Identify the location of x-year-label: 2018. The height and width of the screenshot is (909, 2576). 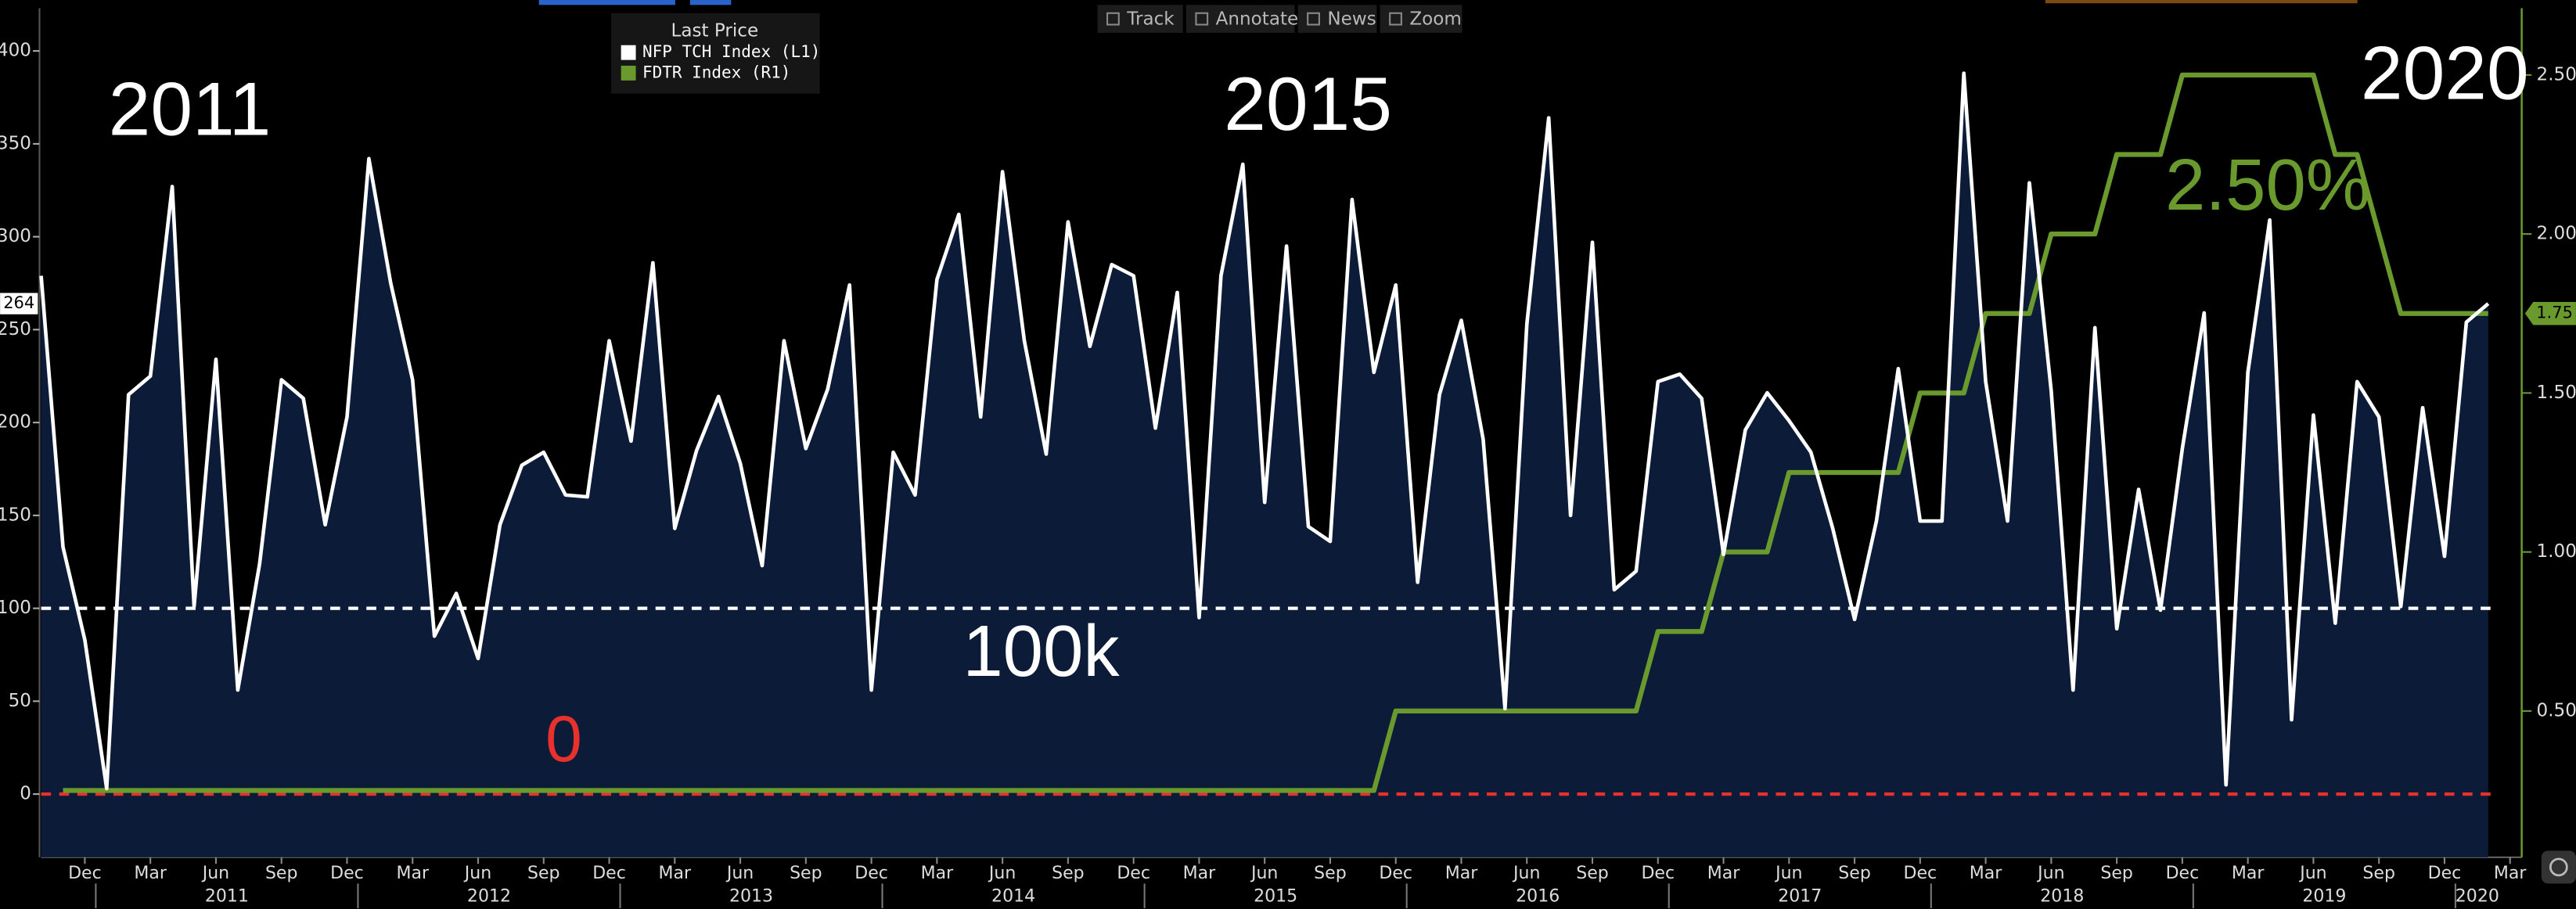
(2062, 896).